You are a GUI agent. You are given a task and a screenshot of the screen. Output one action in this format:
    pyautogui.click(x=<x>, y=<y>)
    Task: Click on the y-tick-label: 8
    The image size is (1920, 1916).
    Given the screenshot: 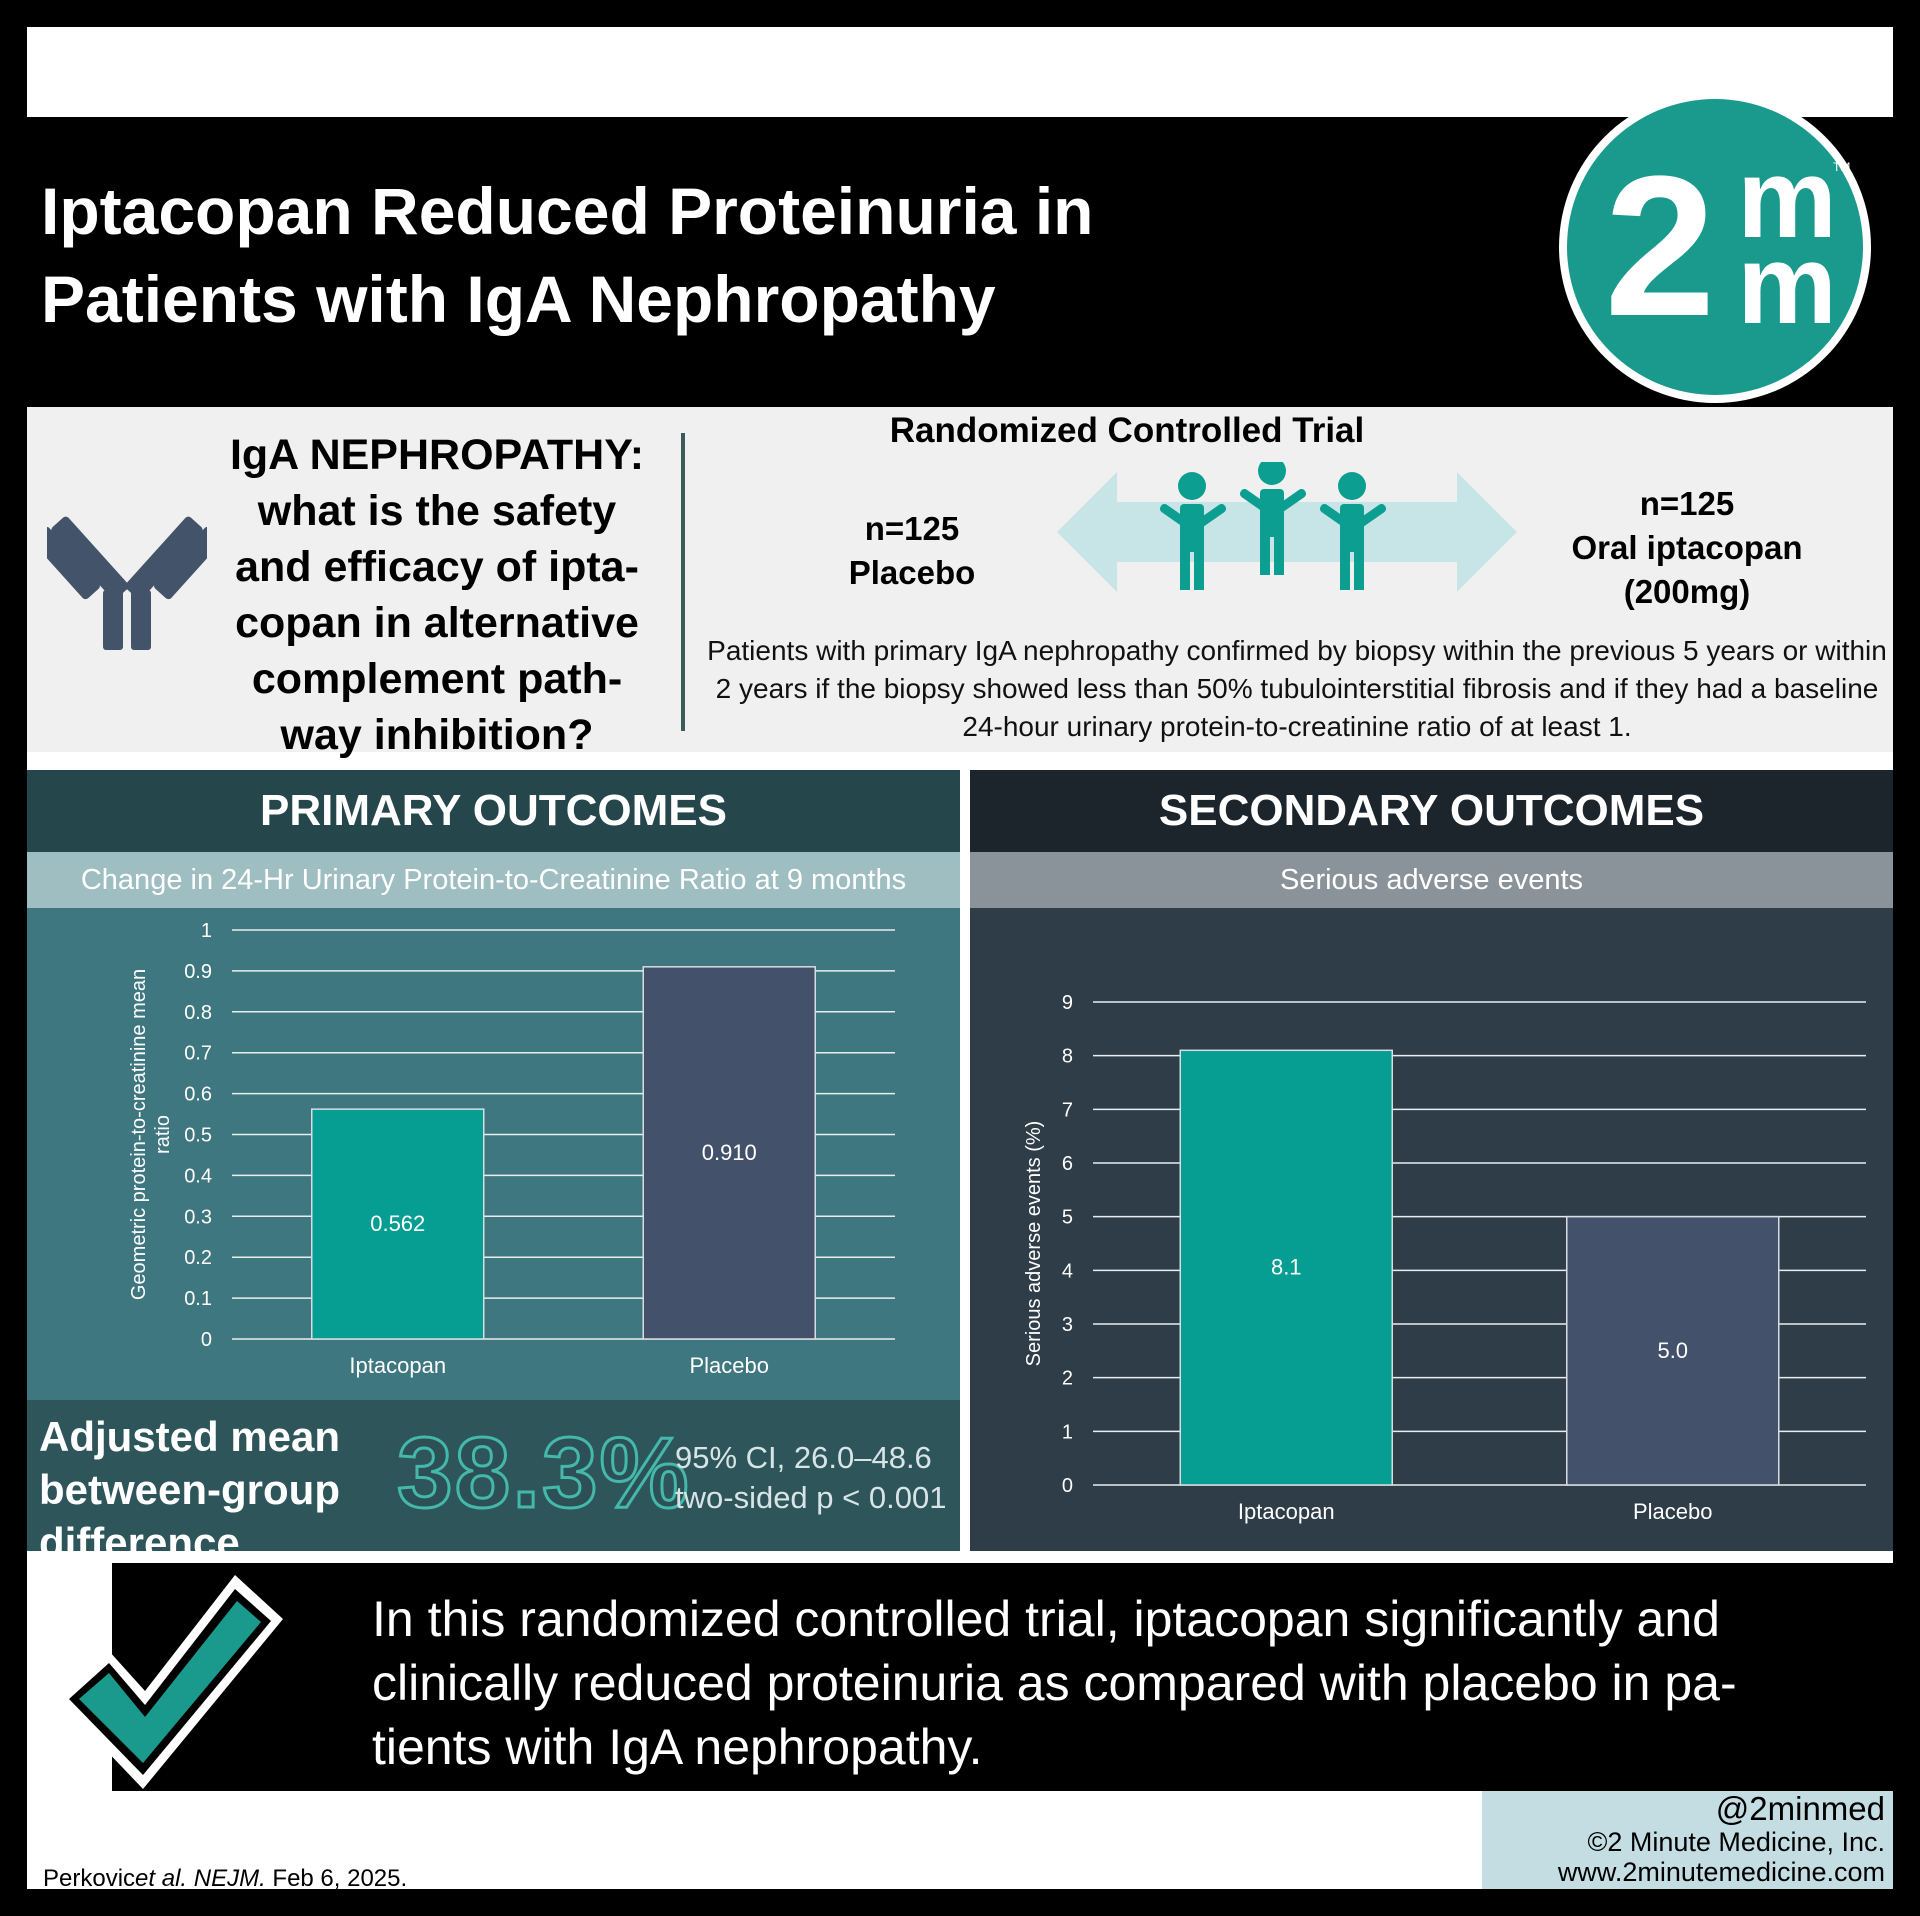 What is the action you would take?
    pyautogui.click(x=1067, y=1057)
    